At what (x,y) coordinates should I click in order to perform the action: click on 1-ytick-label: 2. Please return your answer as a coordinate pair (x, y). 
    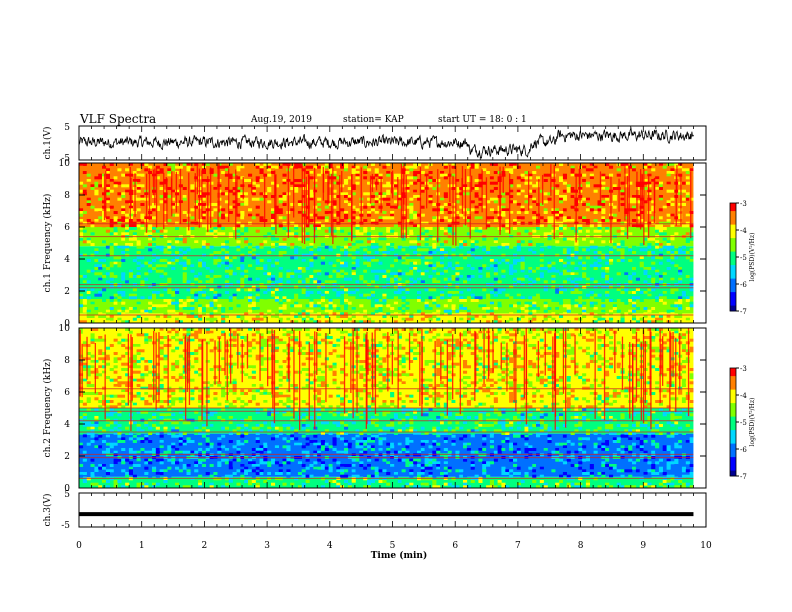
    Looking at the image, I should click on (67, 292).